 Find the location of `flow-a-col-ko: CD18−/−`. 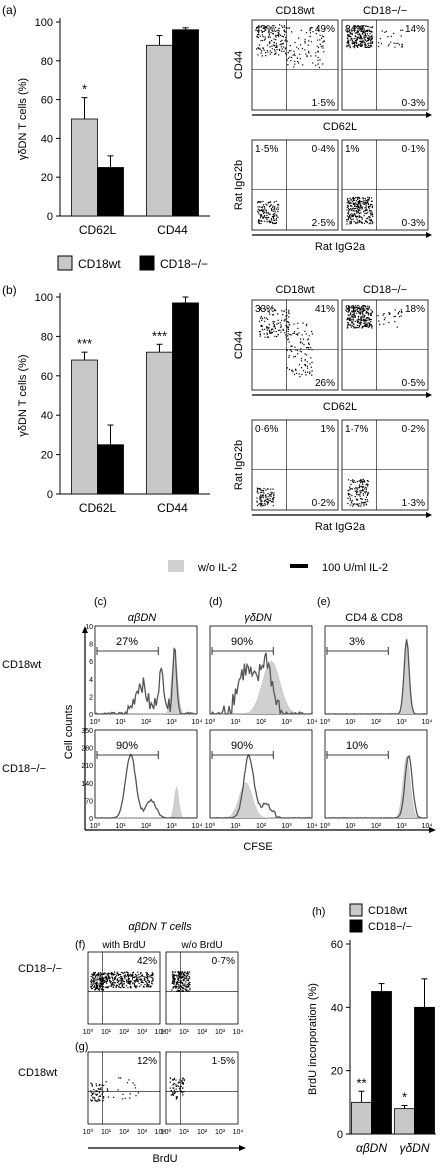

flow-a-col-ko: CD18−/− is located at coordinates (385, 11).